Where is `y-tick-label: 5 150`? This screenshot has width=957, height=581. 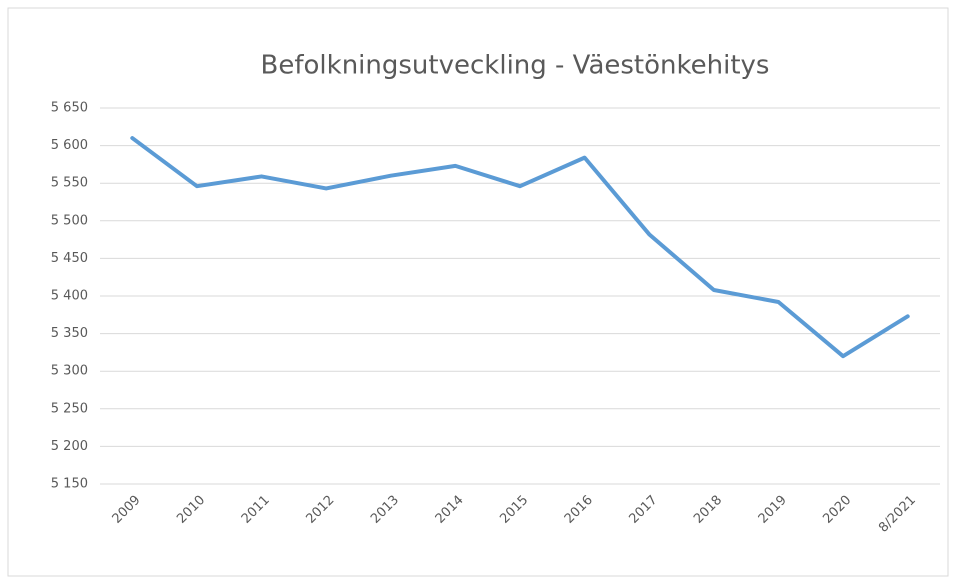 y-tick-label: 5 150 is located at coordinates (69, 484).